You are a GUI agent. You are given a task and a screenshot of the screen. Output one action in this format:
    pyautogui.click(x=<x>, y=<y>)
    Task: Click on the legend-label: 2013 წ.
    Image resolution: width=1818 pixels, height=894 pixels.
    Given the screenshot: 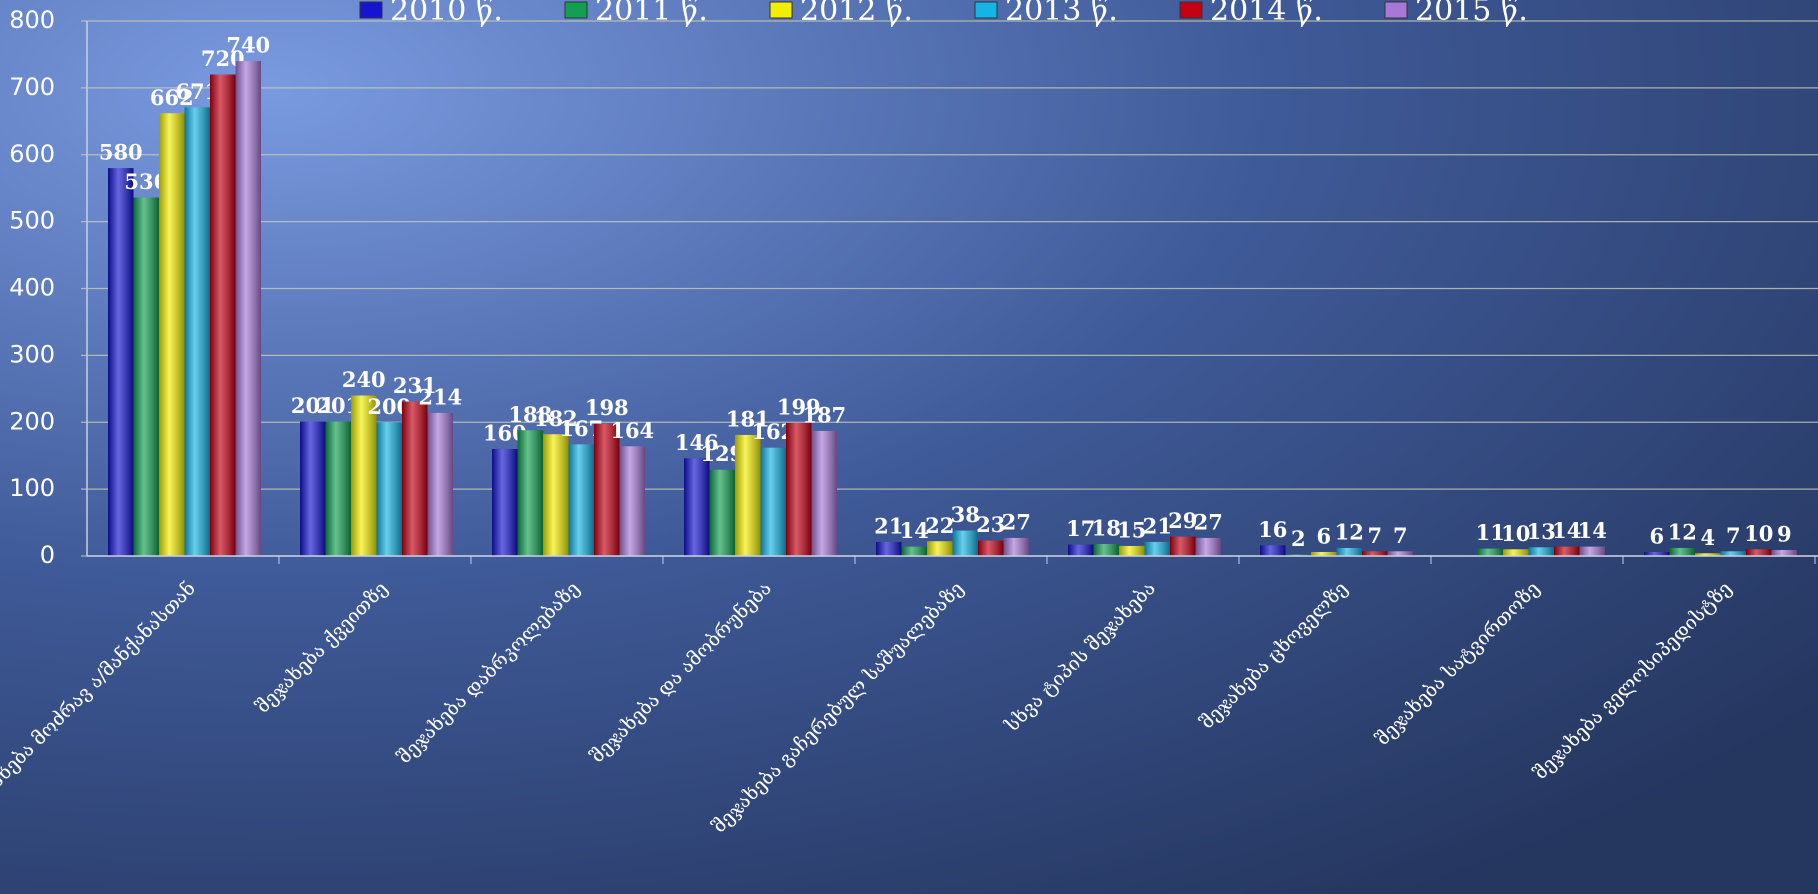 What is the action you would take?
    pyautogui.click(x=1061, y=14)
    